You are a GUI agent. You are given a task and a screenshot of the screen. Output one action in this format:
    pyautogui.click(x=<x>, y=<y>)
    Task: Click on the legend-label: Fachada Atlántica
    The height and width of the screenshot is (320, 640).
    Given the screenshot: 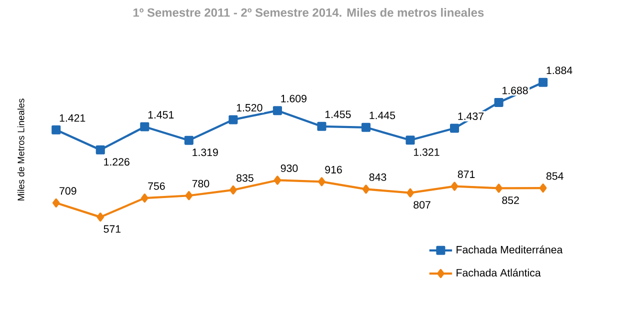 What is the action you would take?
    pyautogui.click(x=498, y=272)
    